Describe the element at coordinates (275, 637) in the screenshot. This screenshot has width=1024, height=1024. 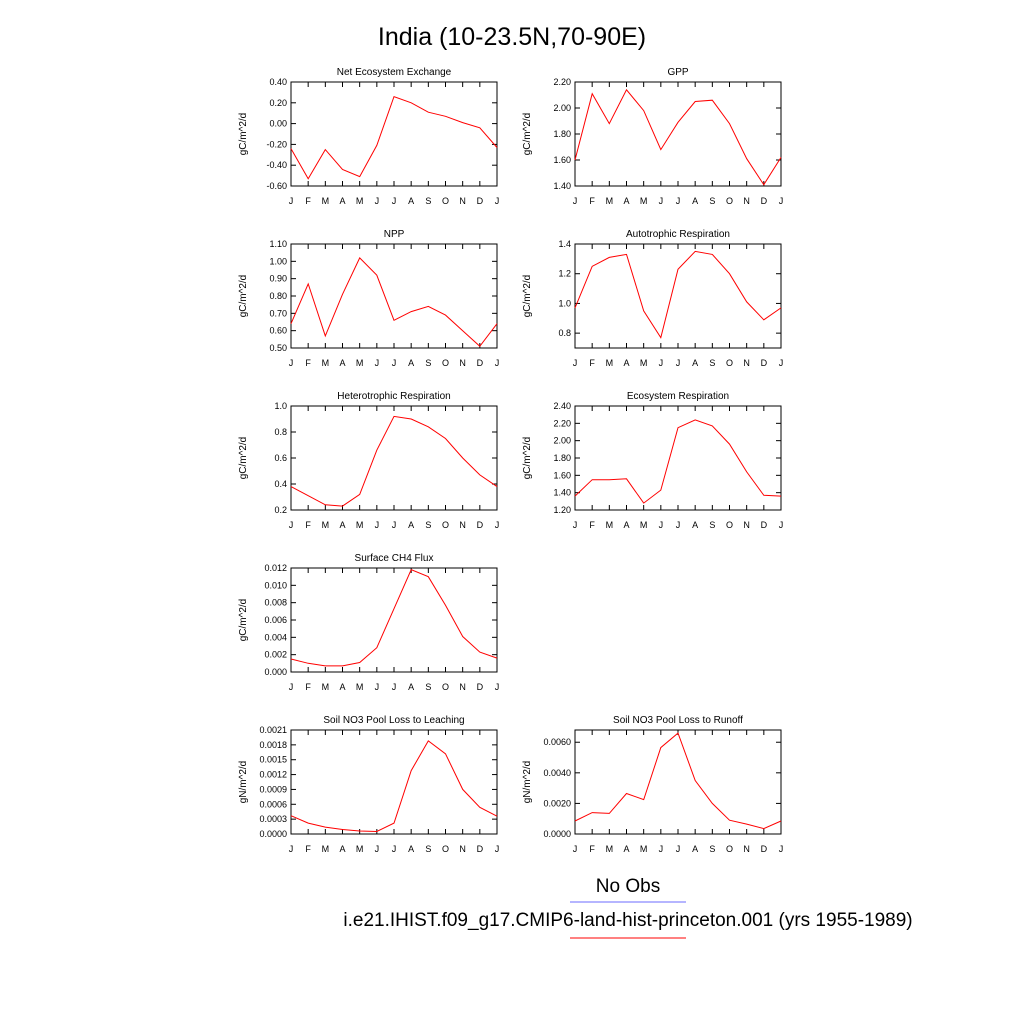
I see `y-tick-label: 0.004` at that location.